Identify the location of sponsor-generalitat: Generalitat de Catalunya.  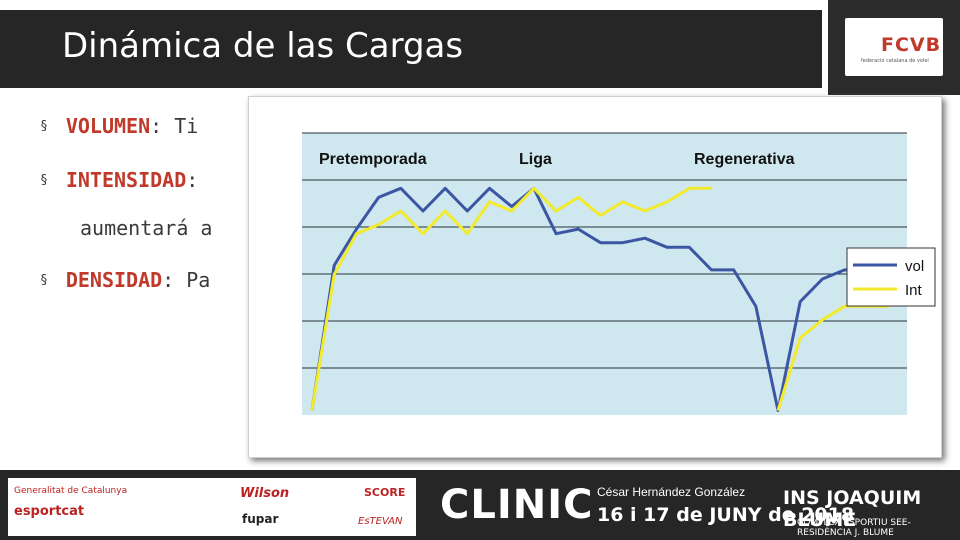
(71, 491).